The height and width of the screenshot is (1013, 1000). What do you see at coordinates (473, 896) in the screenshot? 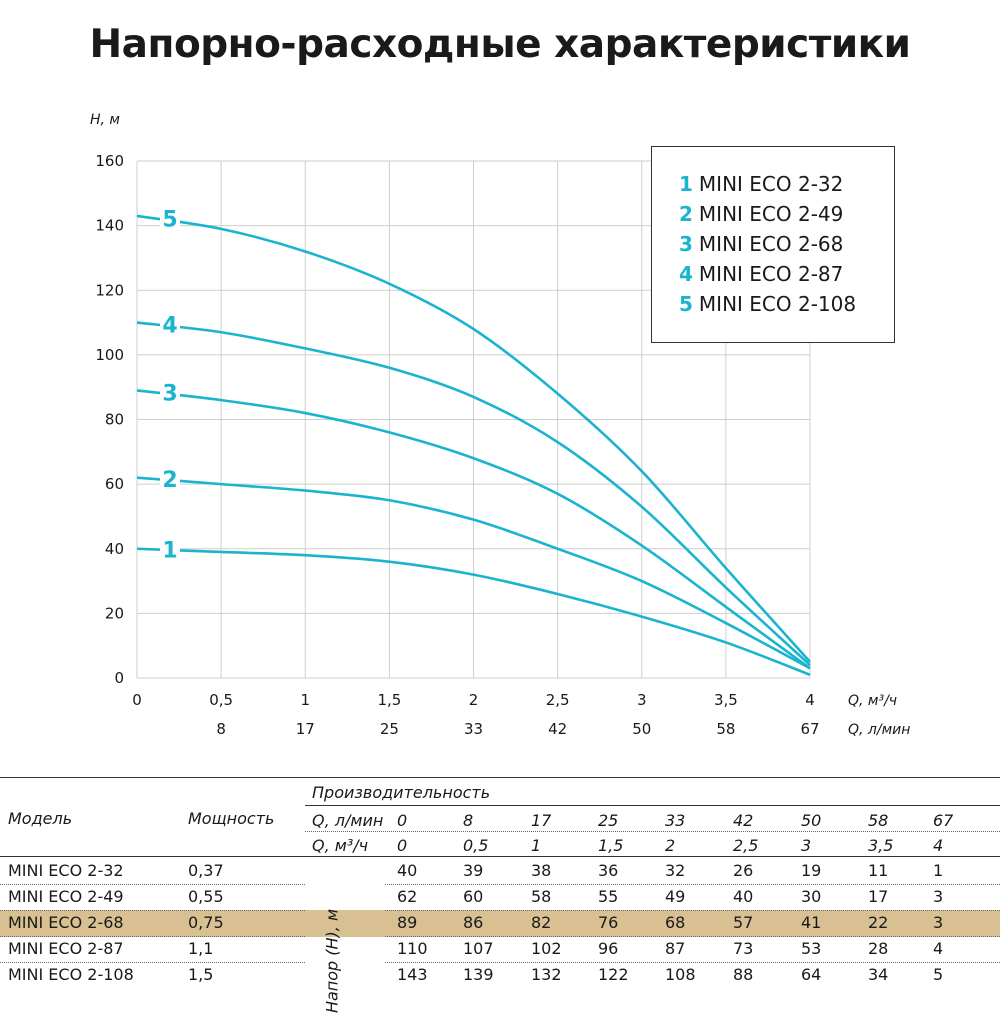
I see `row-head-value: 60` at bounding box center [473, 896].